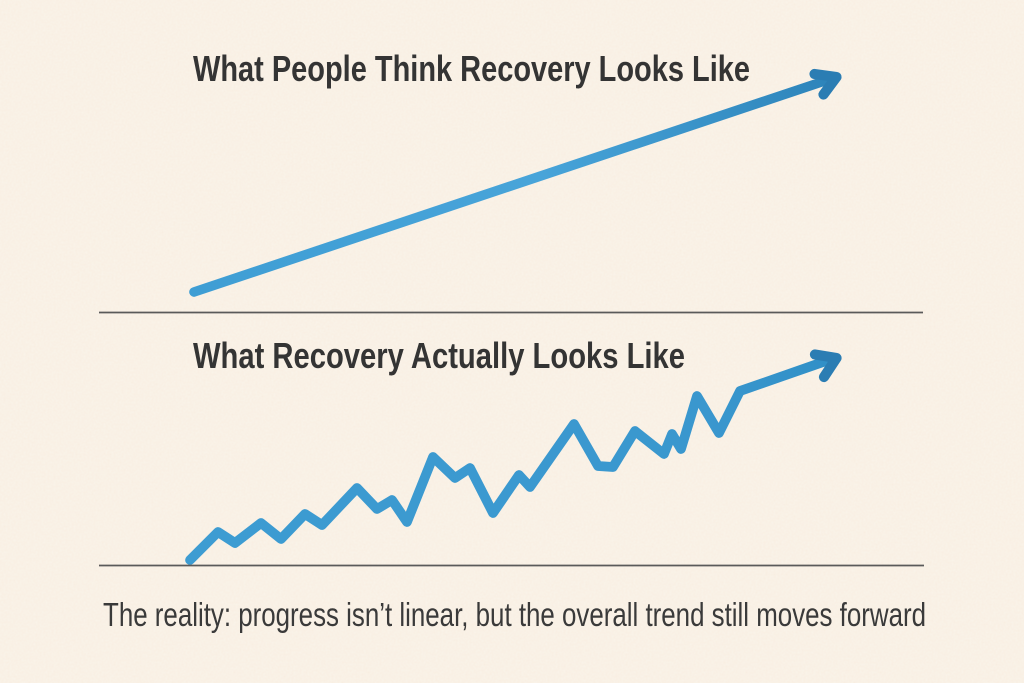 This screenshot has width=1024, height=683. What do you see at coordinates (439, 355) in the screenshot?
I see `svg-text:What Recovery Actually Looks L: What Recovery Actually Looks Like` at bounding box center [439, 355].